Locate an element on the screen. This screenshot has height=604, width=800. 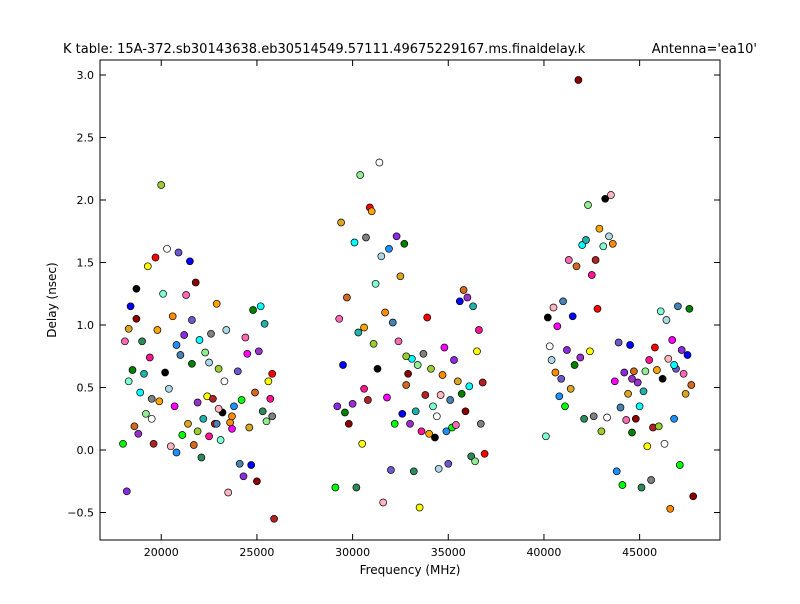
y-tick-label: 0.5 is located at coordinates (86, 388).